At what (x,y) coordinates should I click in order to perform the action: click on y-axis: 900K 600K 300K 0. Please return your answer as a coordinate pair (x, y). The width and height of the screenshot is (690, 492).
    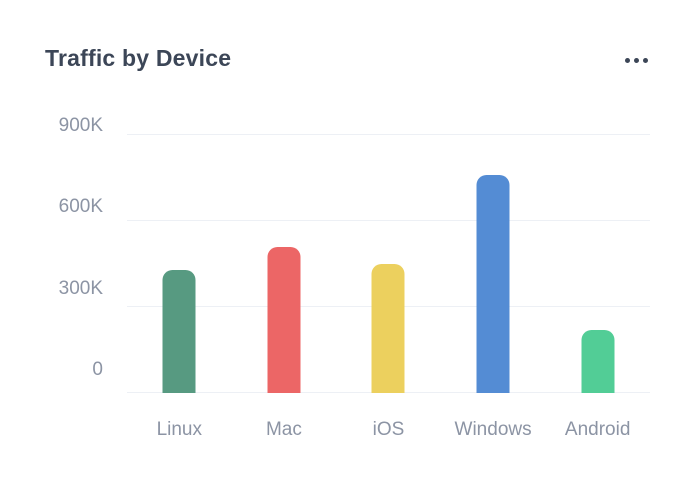
    Looking at the image, I should click on (51, 248).